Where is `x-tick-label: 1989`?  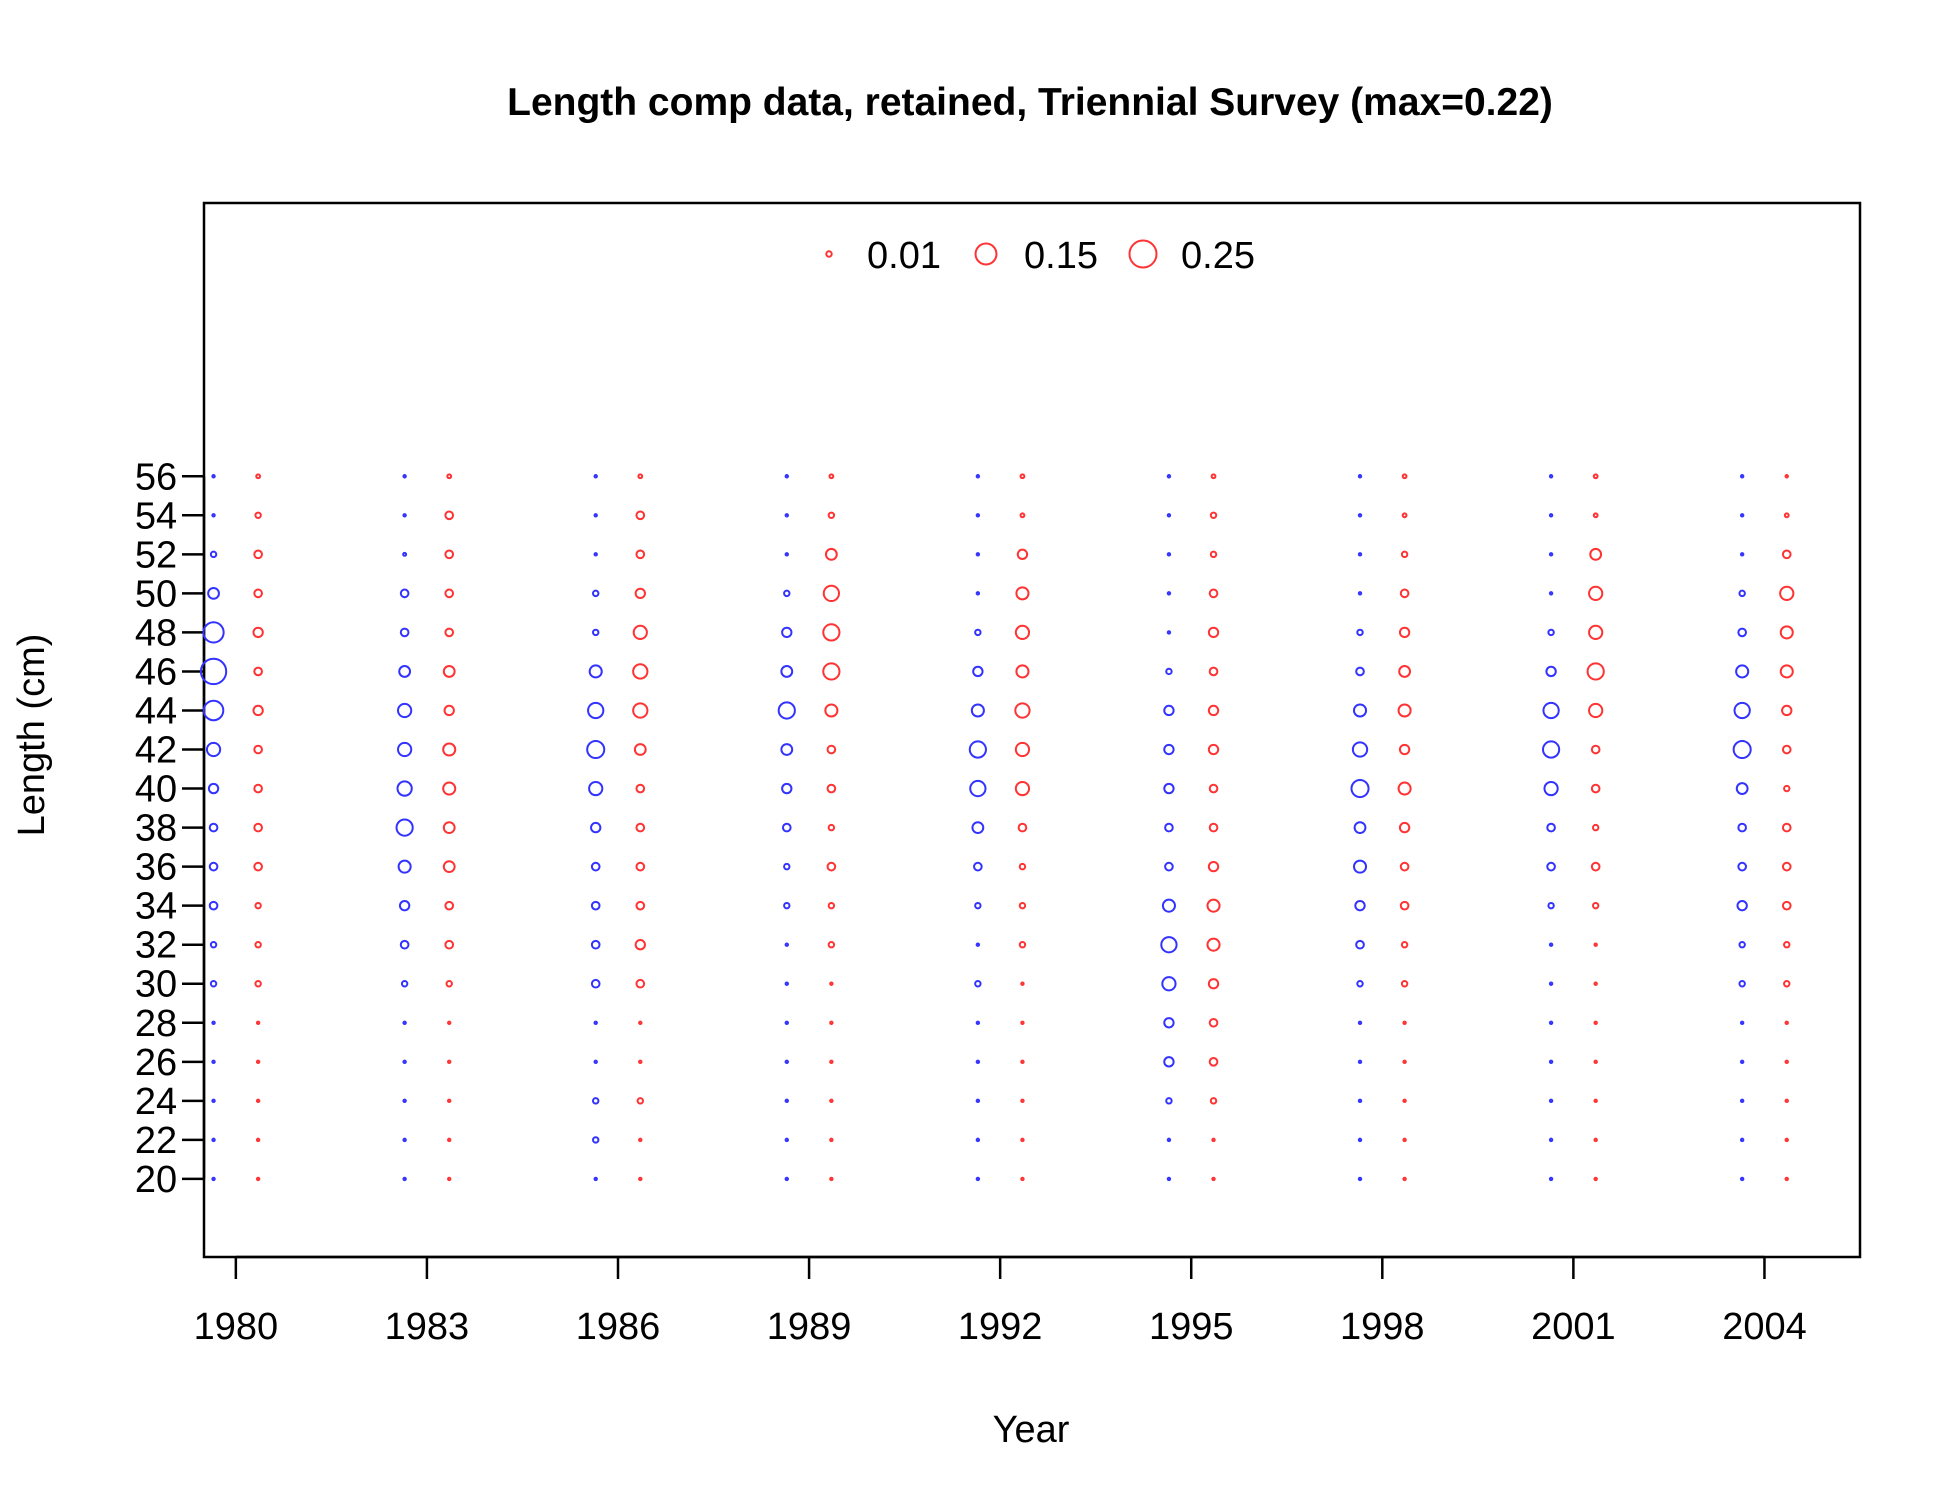
x-tick-label: 1989 is located at coordinates (809, 1327).